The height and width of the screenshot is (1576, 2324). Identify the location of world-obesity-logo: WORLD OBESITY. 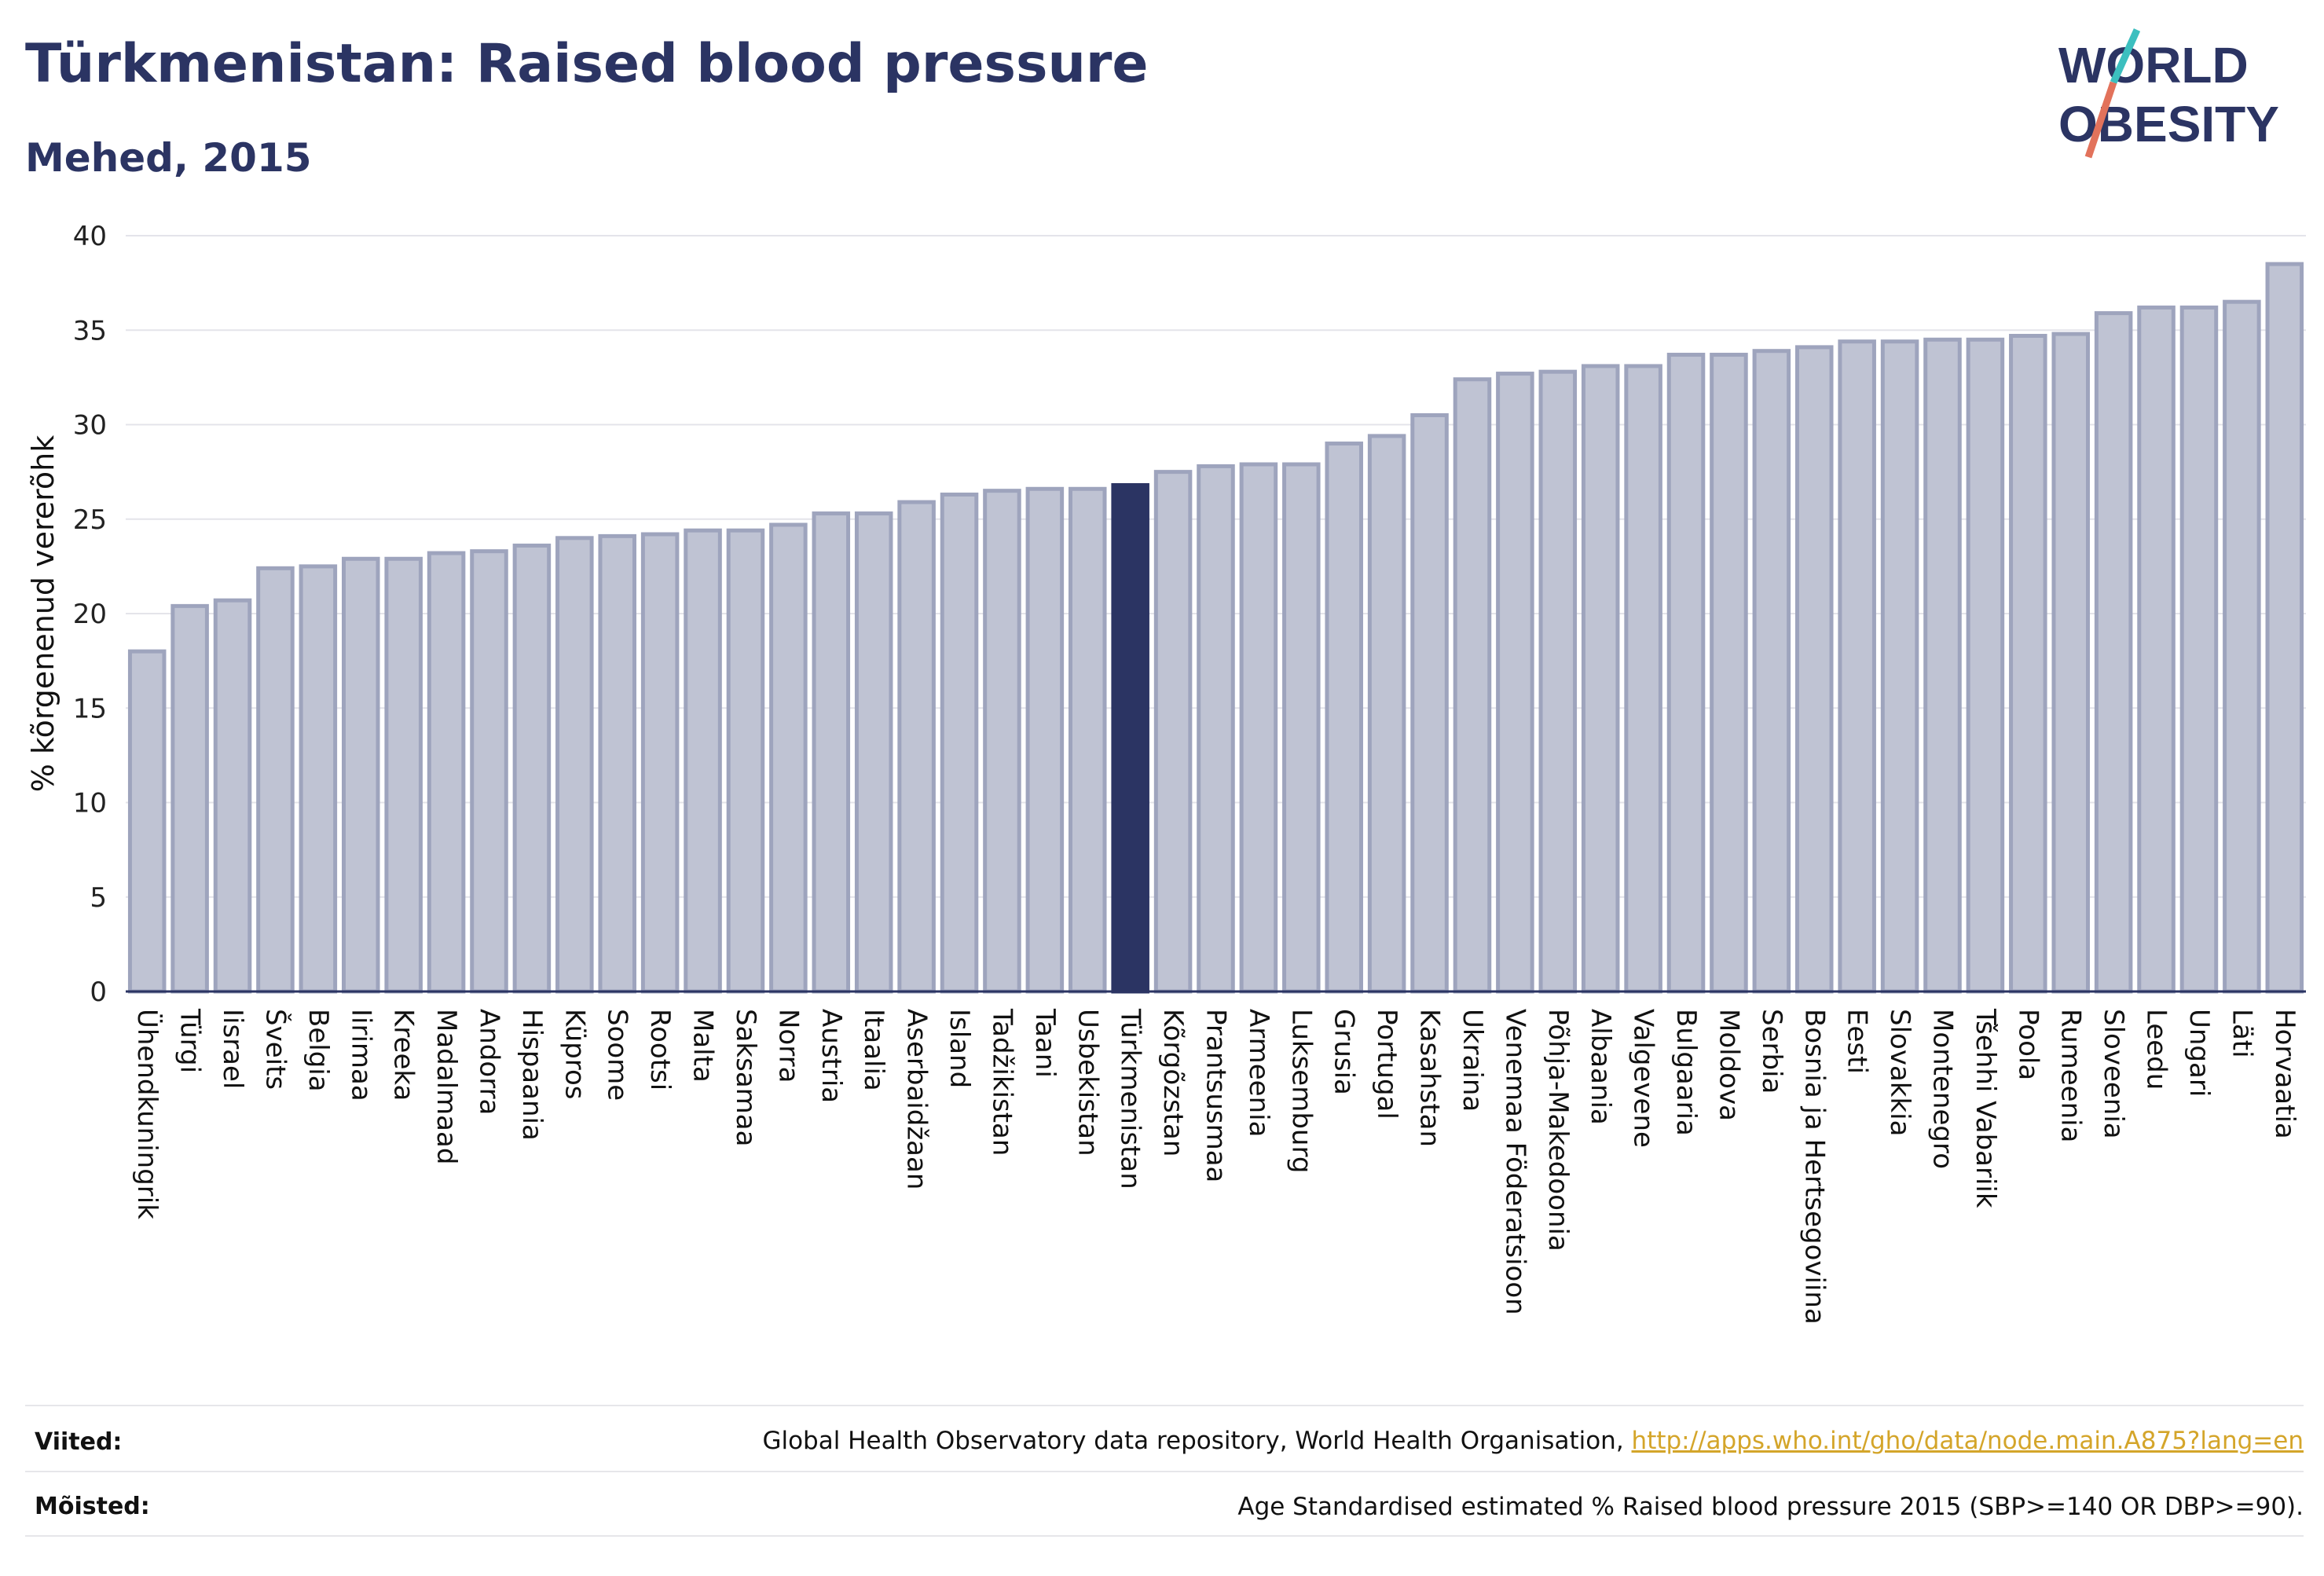
(2168, 93).